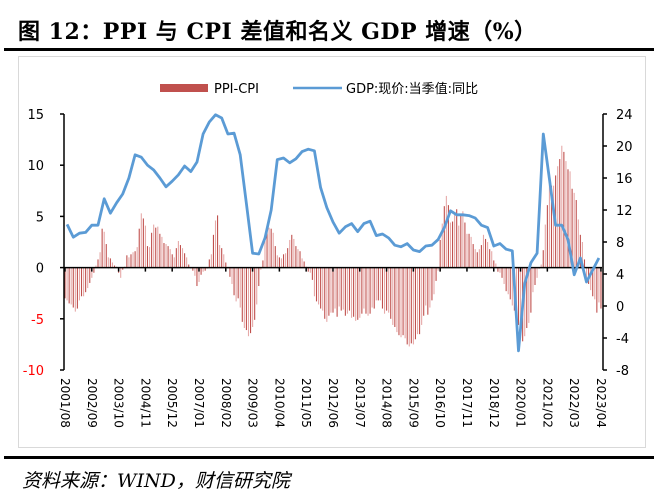 Image resolution: width=656 pixels, height=503 pixels. Describe the element at coordinates (306, 403) in the screenshot. I see `x-tick-label: 2011/05` at that location.